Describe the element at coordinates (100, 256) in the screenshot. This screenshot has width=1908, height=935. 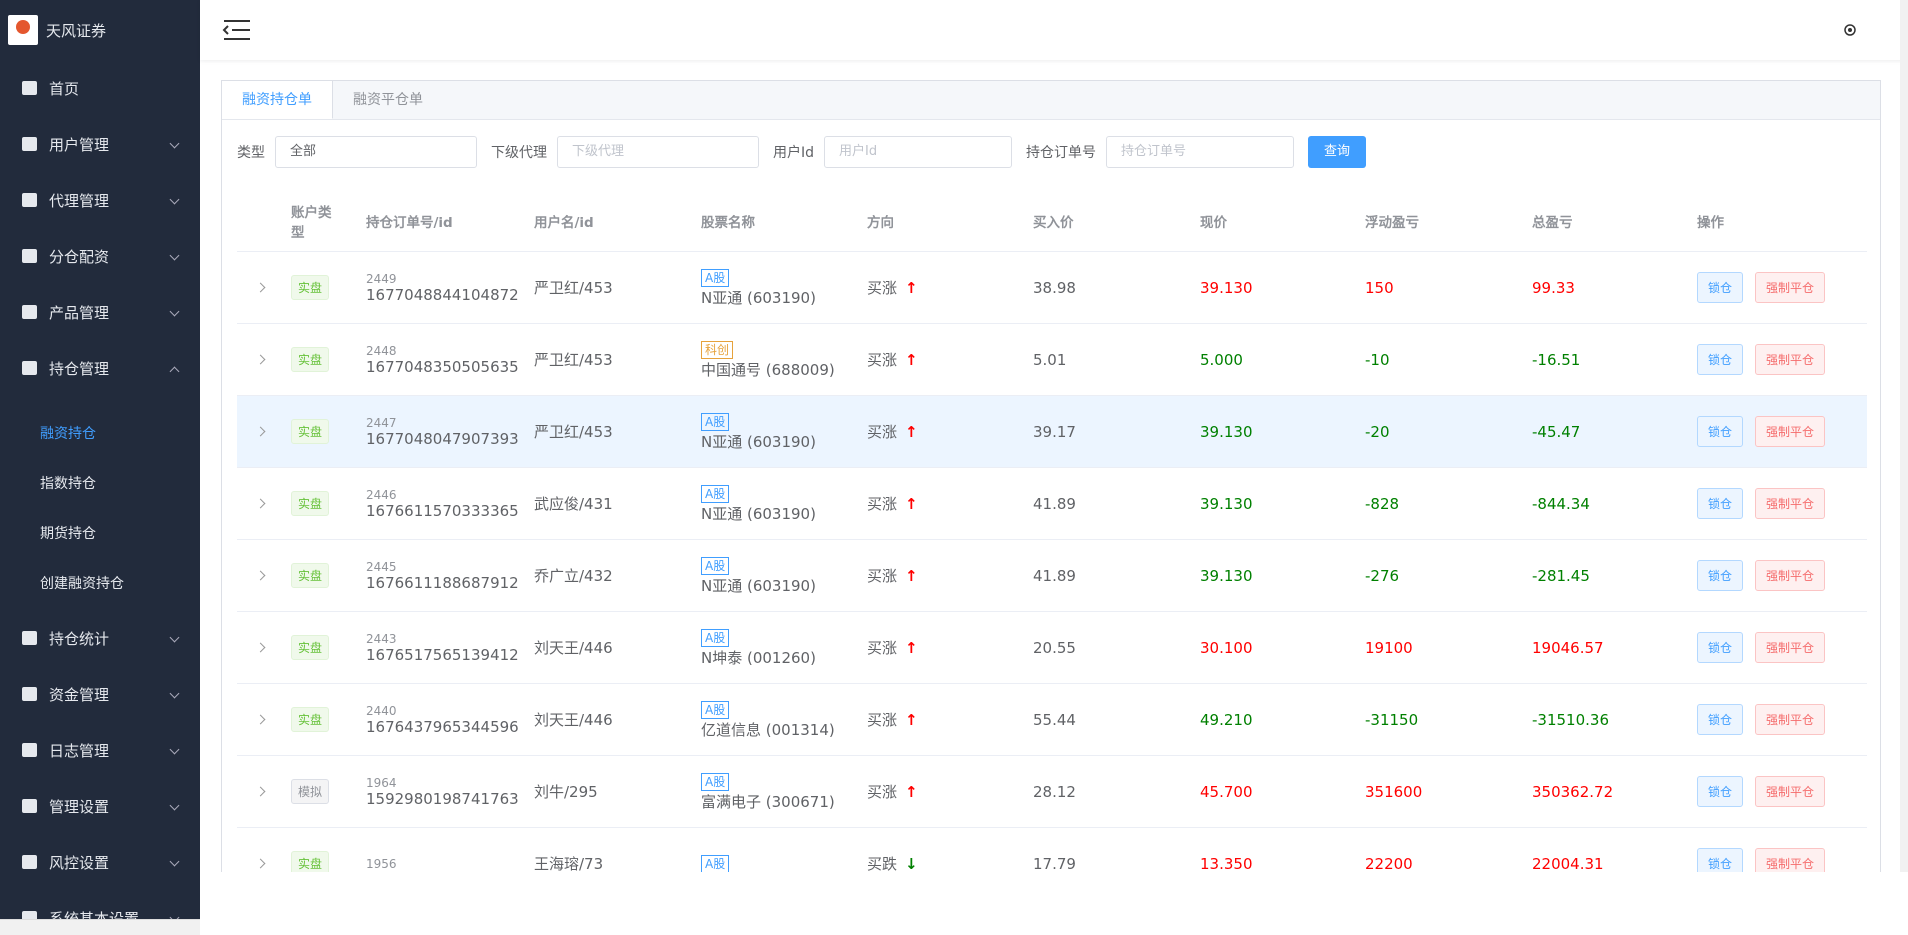
I see `menu-item: 分仓配资` at that location.